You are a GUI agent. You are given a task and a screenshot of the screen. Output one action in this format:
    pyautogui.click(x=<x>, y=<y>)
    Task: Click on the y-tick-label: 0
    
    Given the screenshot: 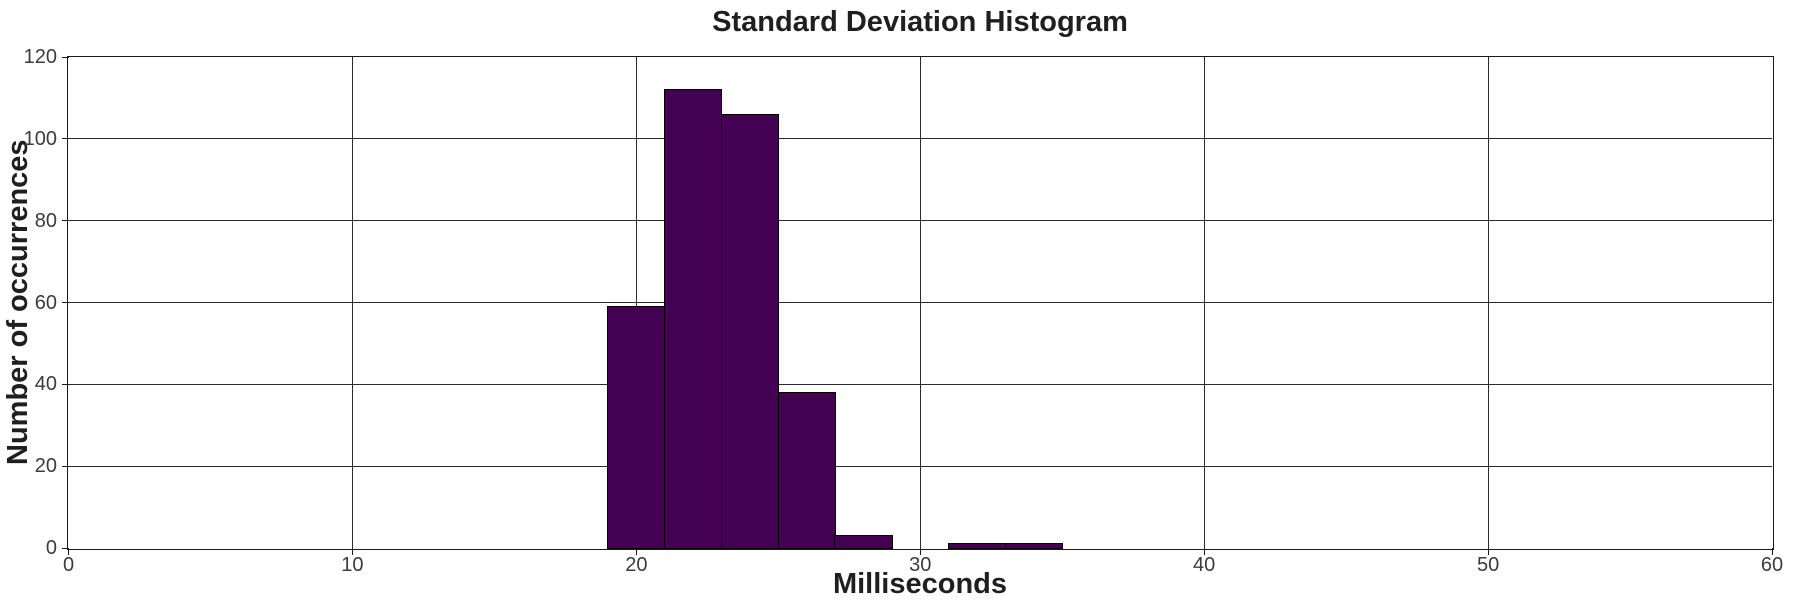 What is the action you would take?
    pyautogui.click(x=51, y=548)
    